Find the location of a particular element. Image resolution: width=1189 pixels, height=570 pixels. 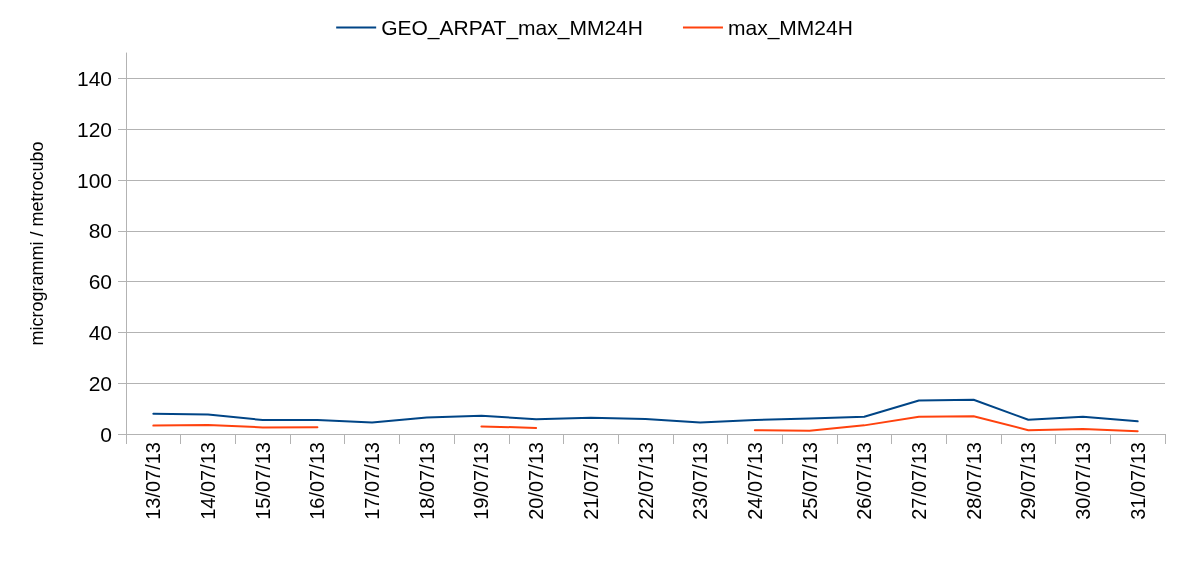

y-tick-label: 140 is located at coordinates (94, 78).